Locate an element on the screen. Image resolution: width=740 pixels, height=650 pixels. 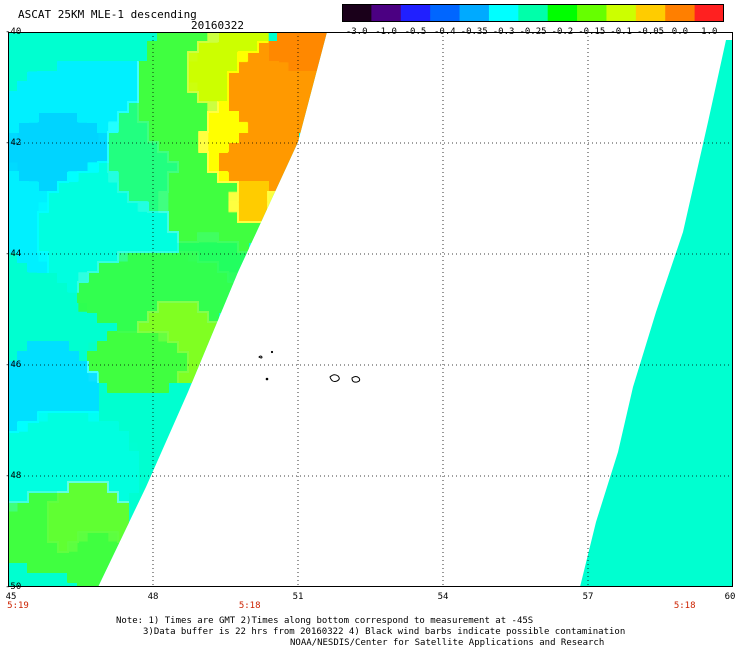
time-label: 5:19 is located at coordinates (18, 606).